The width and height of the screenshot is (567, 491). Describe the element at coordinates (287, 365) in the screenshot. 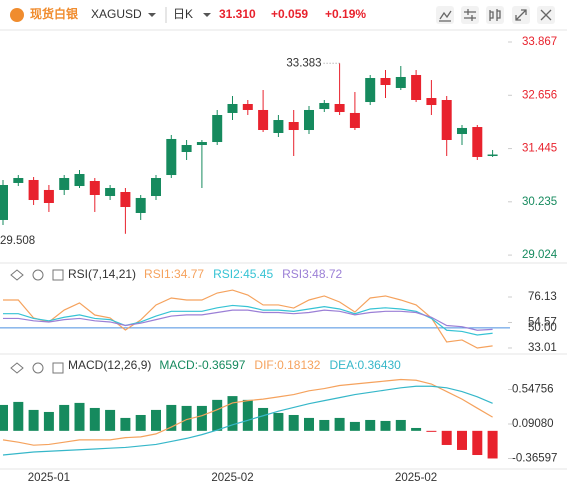

I see `legend-entry: DIF:0.18132` at that location.